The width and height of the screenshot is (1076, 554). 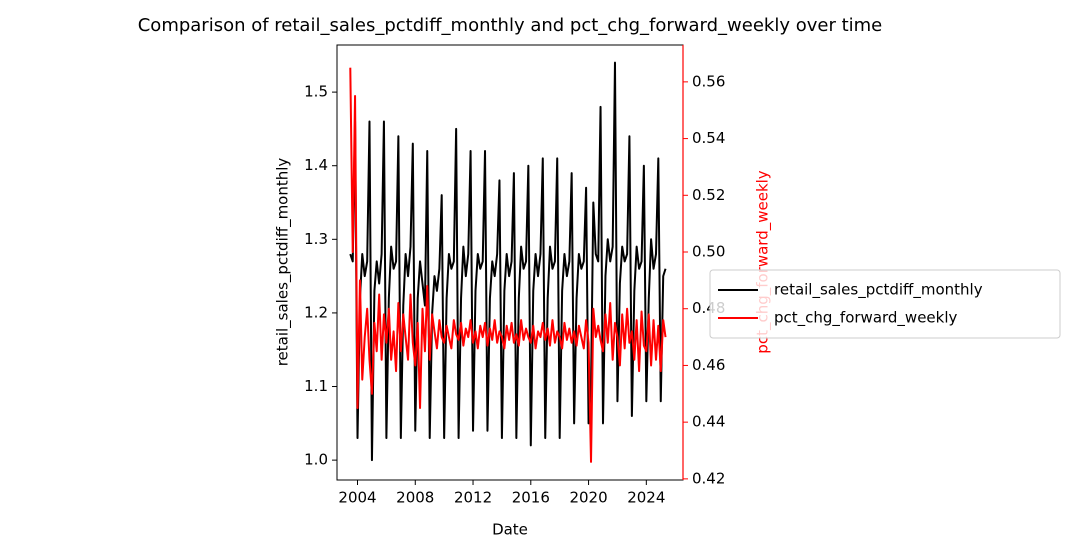 I want to click on y2-tick-label: 0.52, so click(x=708, y=195).